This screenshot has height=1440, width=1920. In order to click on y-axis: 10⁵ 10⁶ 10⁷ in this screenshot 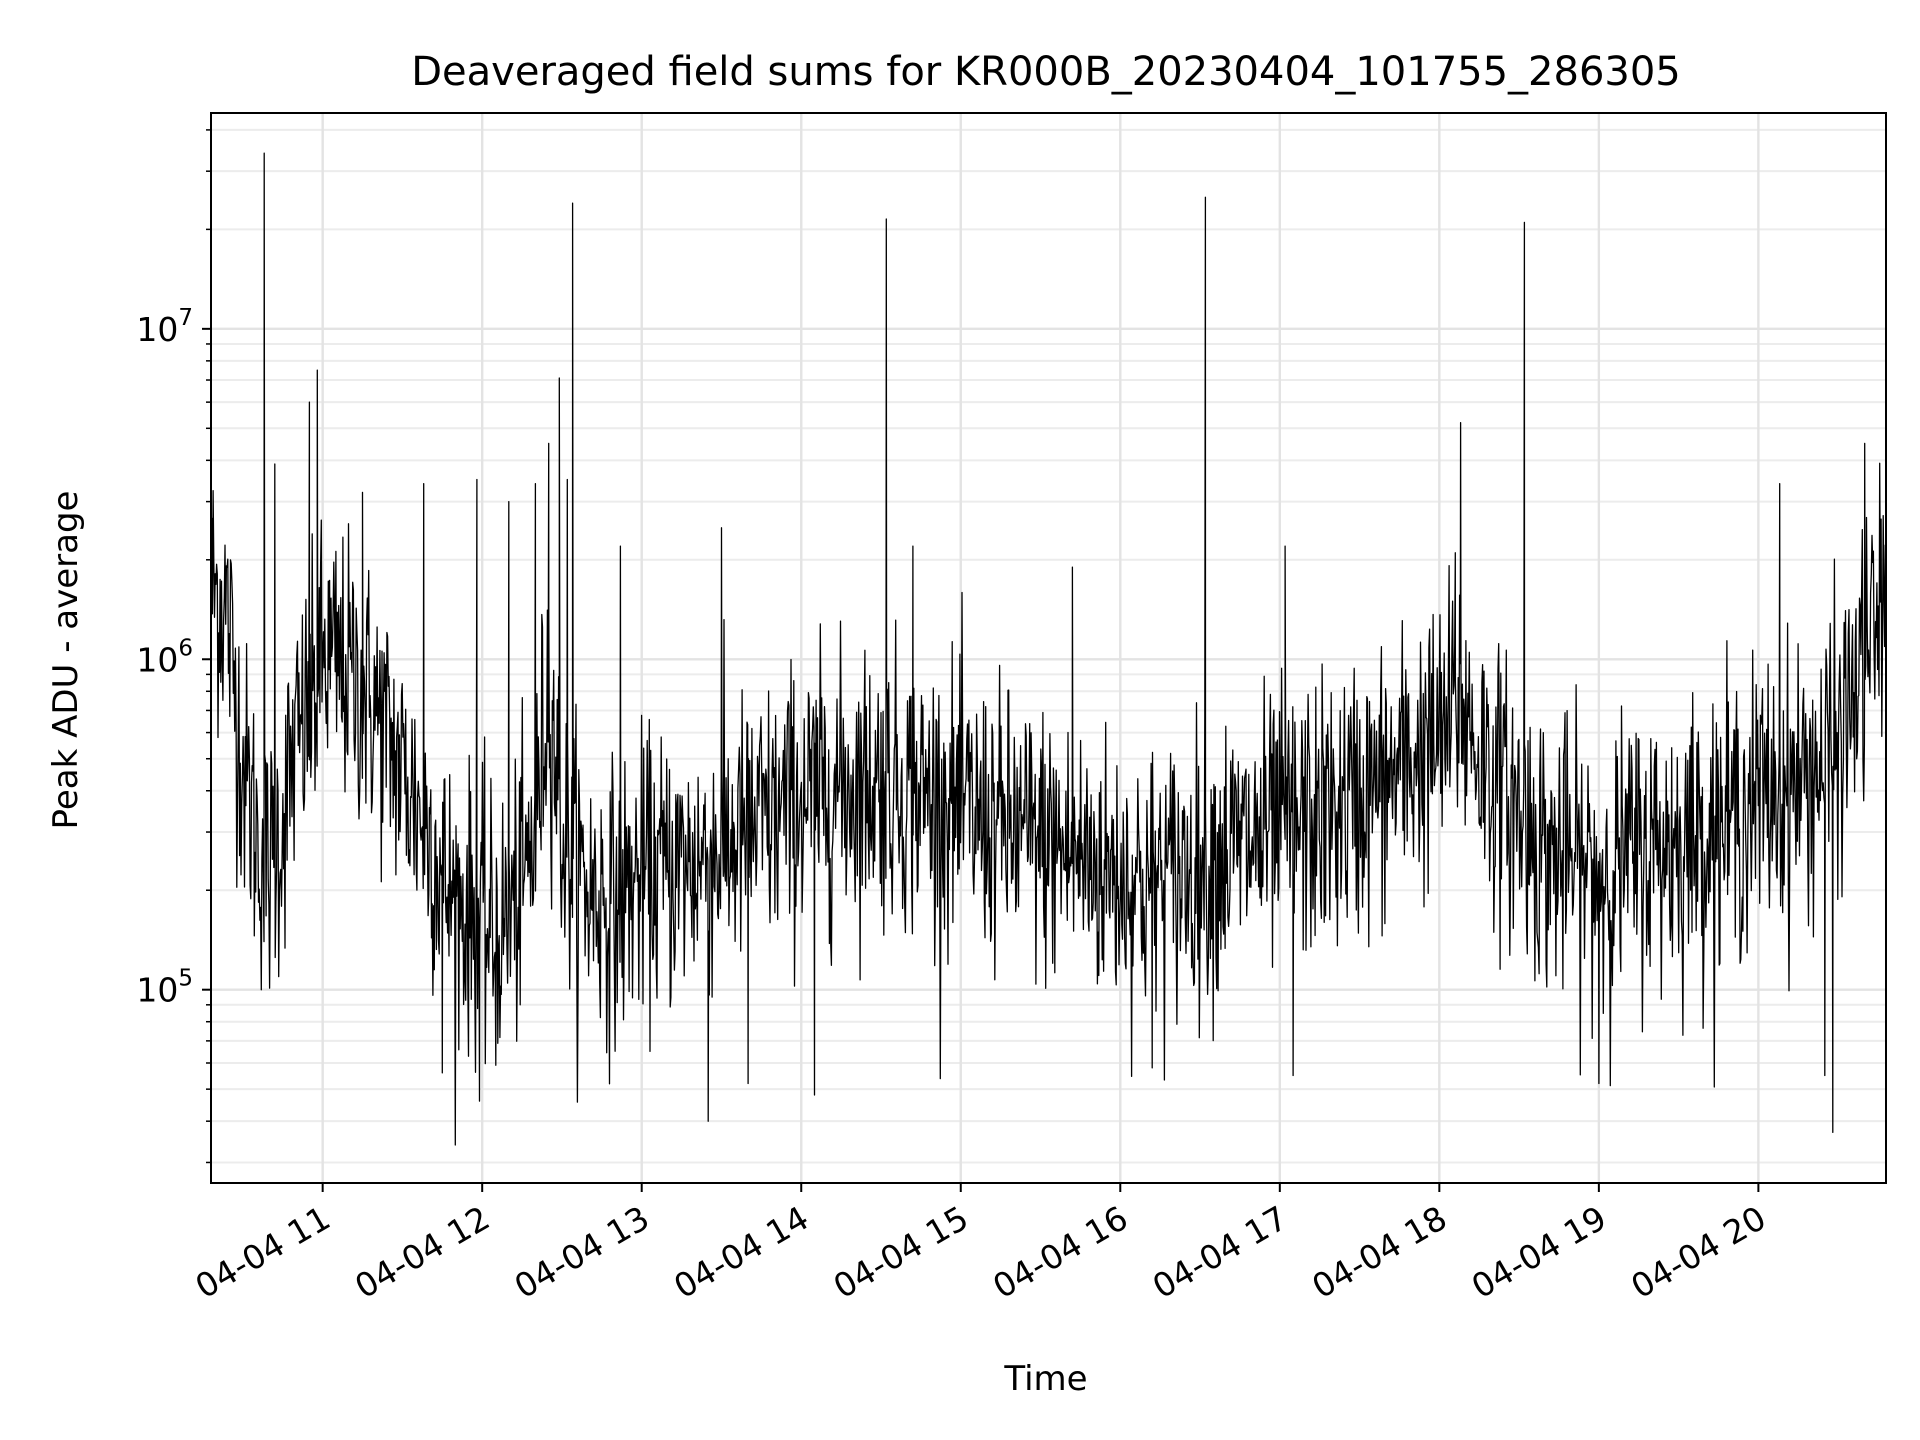, I will do `click(173, 646)`.